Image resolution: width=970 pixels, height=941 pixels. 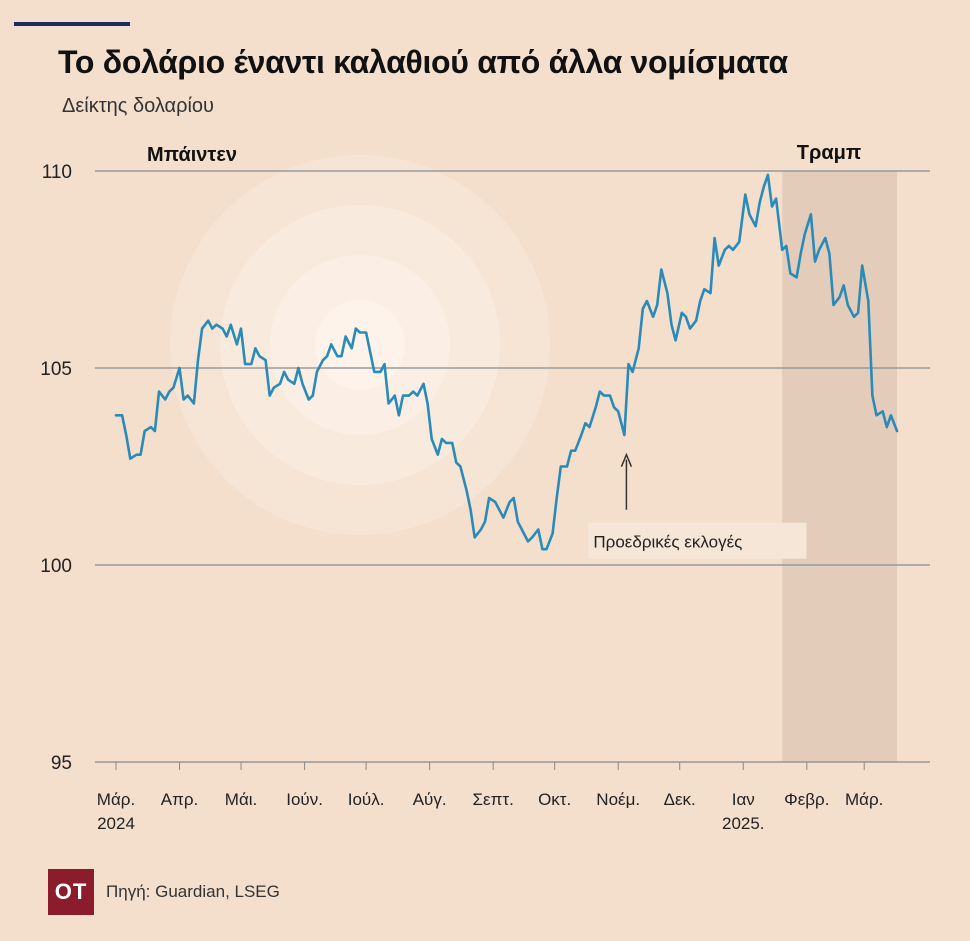 What do you see at coordinates (806, 799) in the screenshot?
I see `x-tick-label-11: Φεβρ.` at bounding box center [806, 799].